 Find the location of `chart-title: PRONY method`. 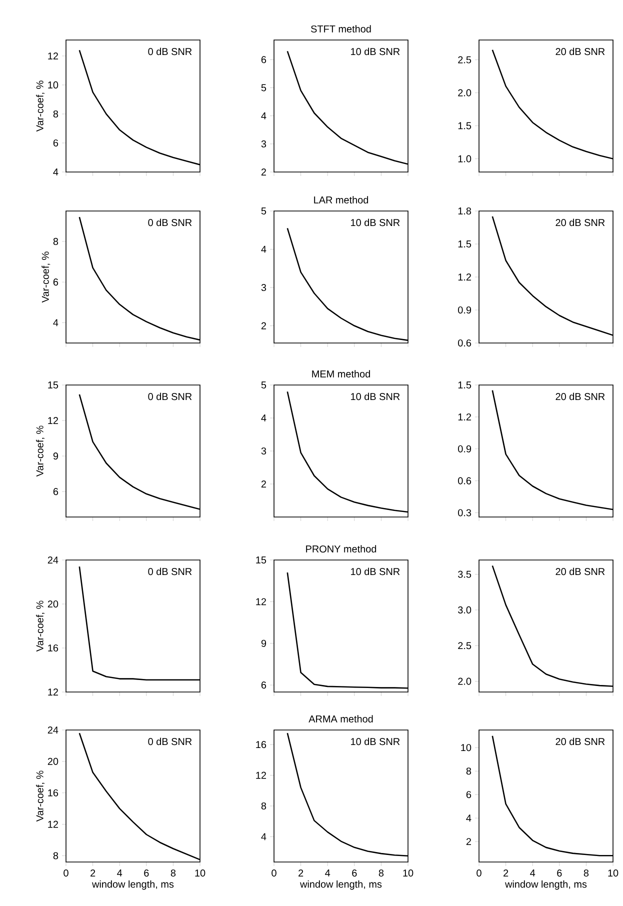

chart-title: PRONY method is located at coordinates (341, 548).